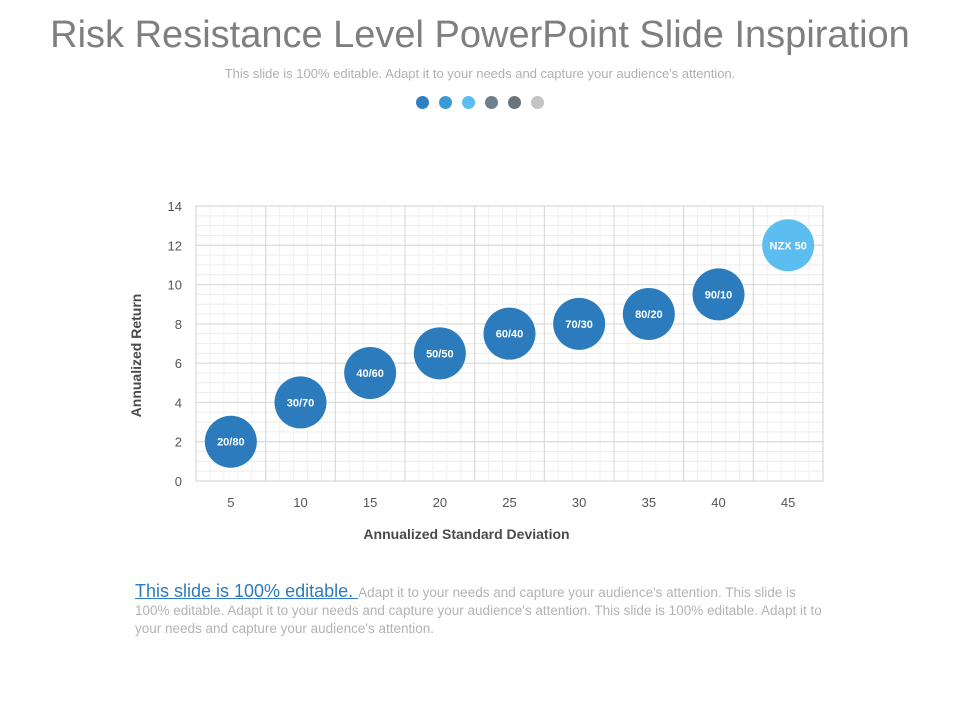 This screenshot has width=960, height=720. Describe the element at coordinates (247, 591) in the screenshot. I see `footer-lead-link: This slide is 100% editable.` at that location.